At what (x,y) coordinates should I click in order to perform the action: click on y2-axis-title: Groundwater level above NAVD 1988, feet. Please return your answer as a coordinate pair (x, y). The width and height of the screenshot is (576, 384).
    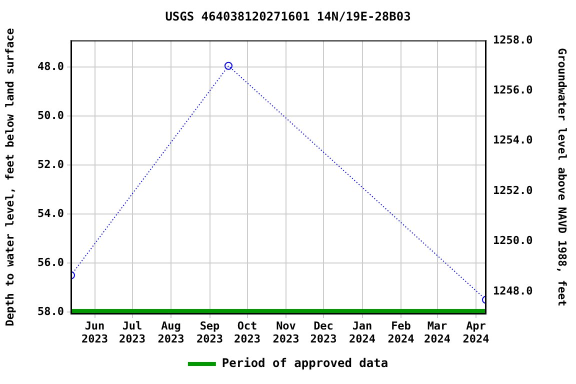
    Looking at the image, I should click on (562, 177).